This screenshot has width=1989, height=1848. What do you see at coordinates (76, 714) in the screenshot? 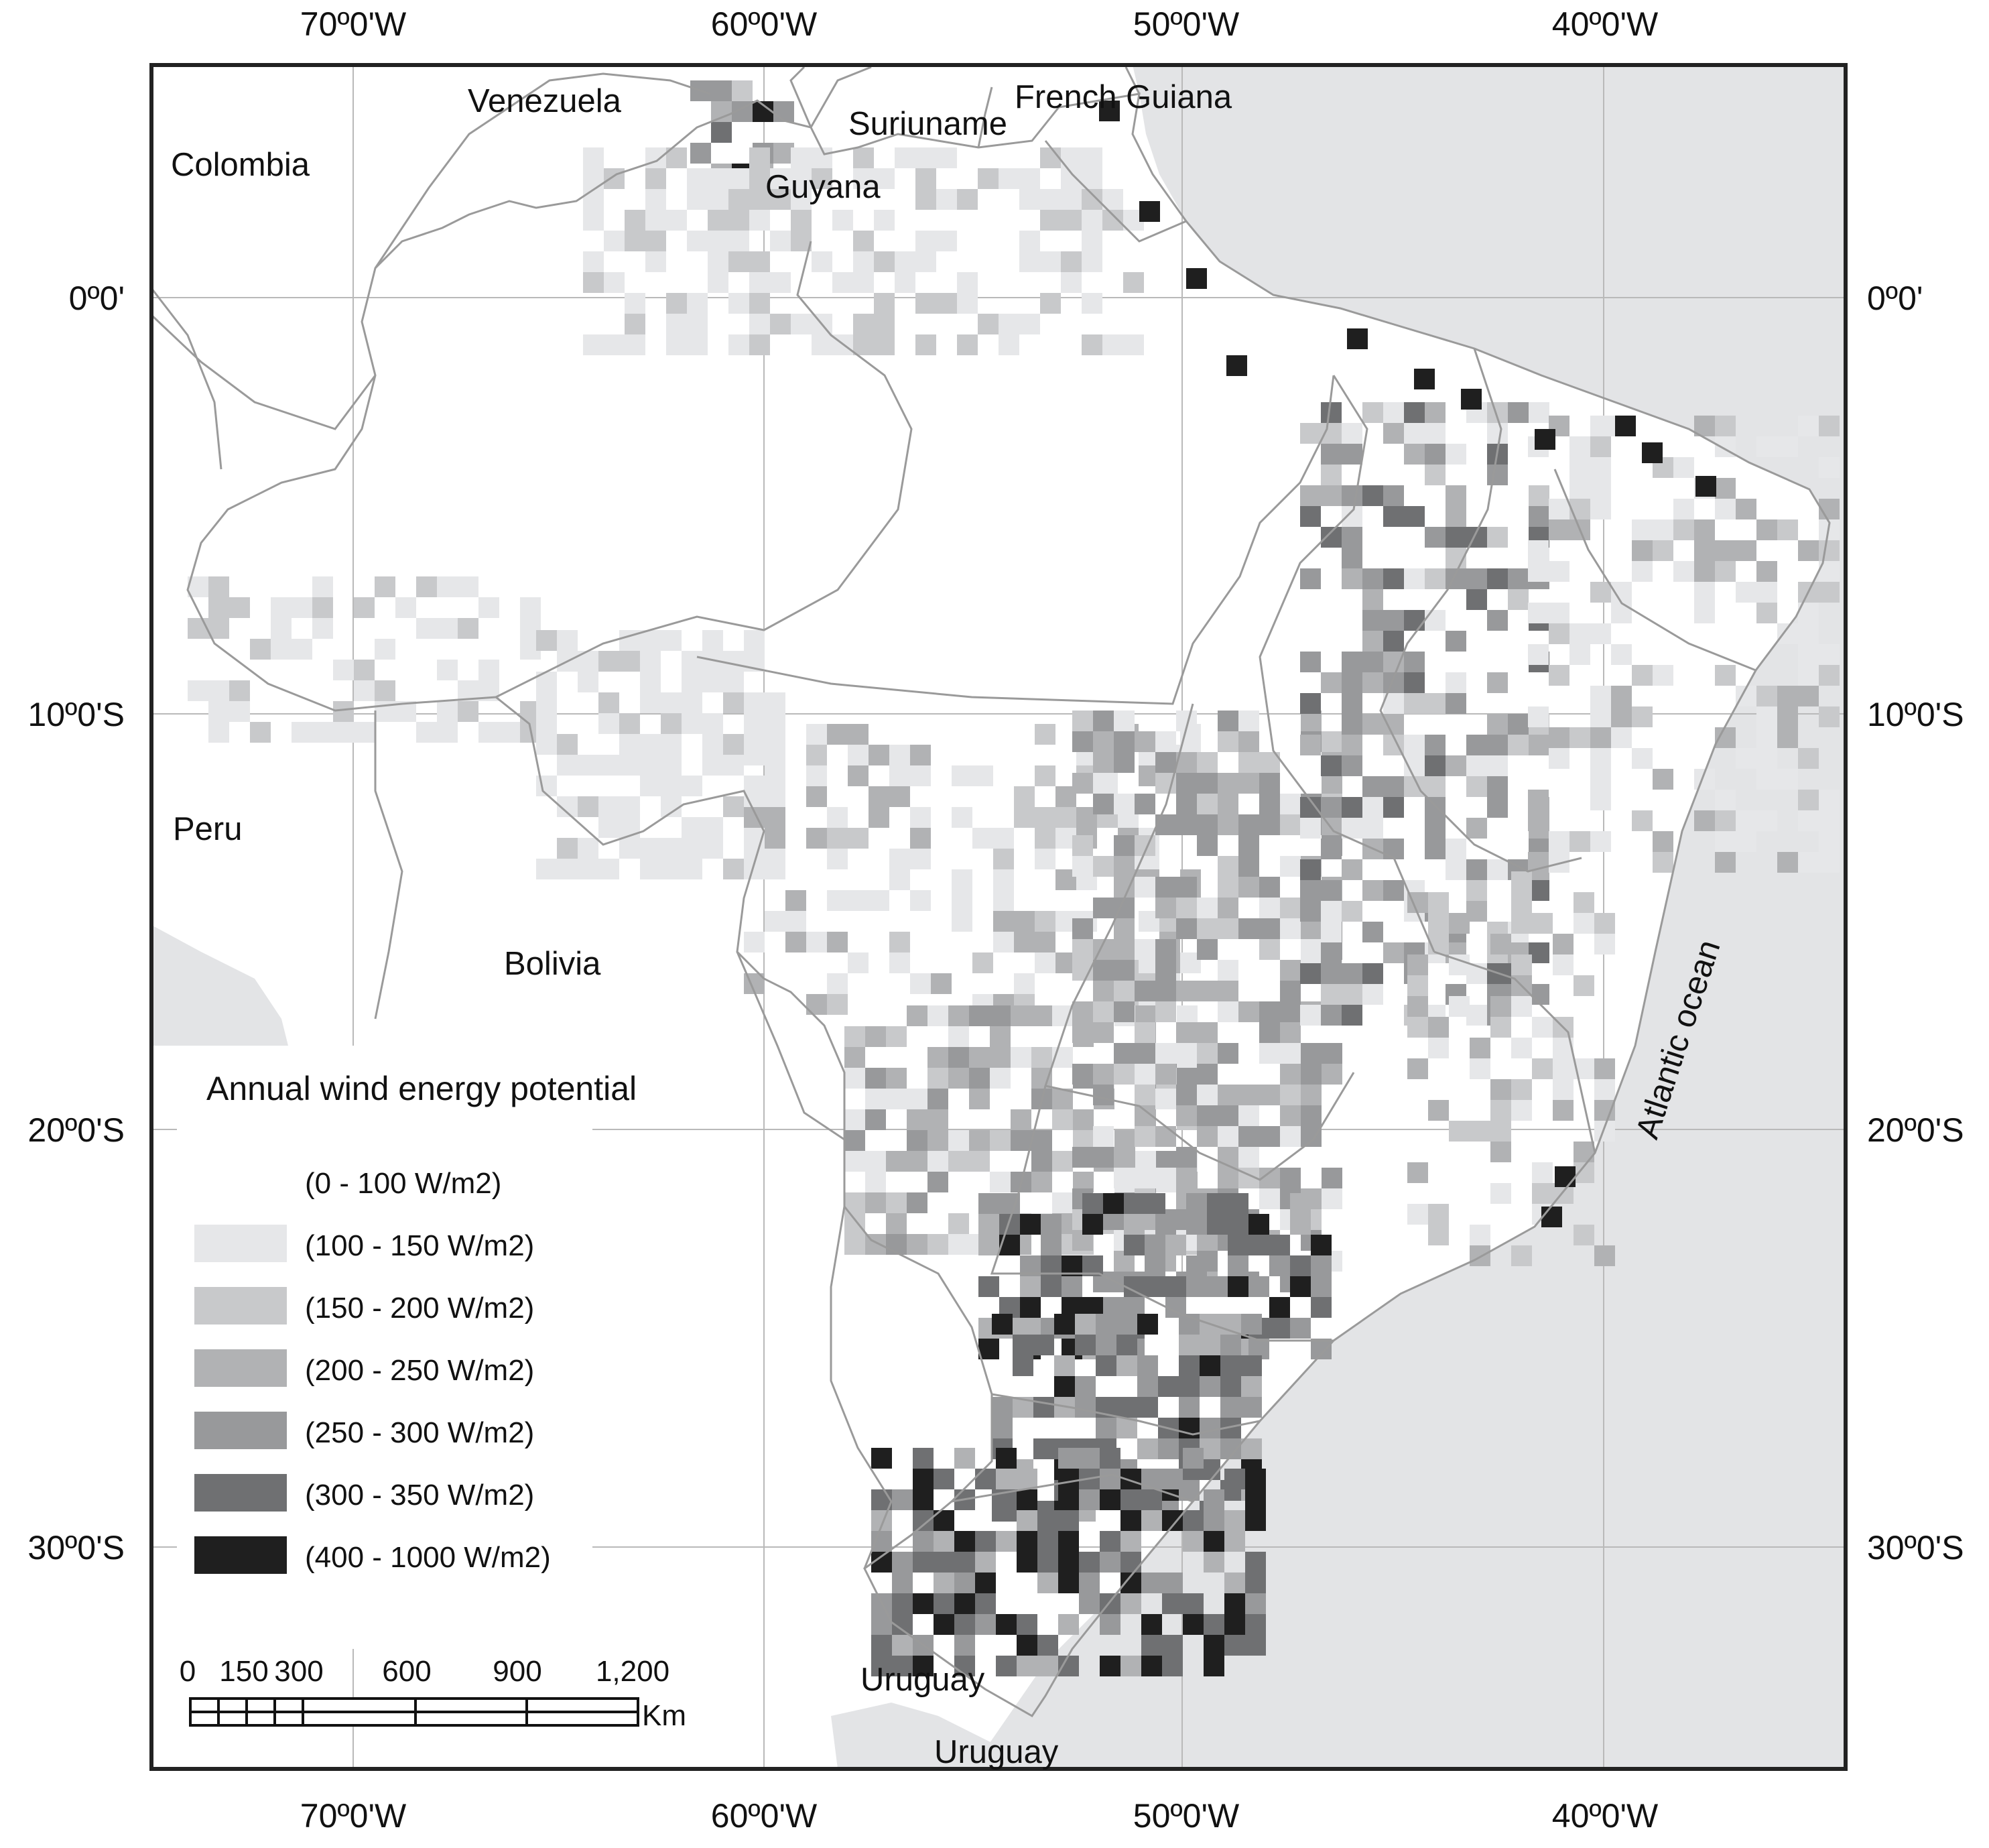
I see `lat-label-left-10s: 10º0'S` at bounding box center [76, 714].